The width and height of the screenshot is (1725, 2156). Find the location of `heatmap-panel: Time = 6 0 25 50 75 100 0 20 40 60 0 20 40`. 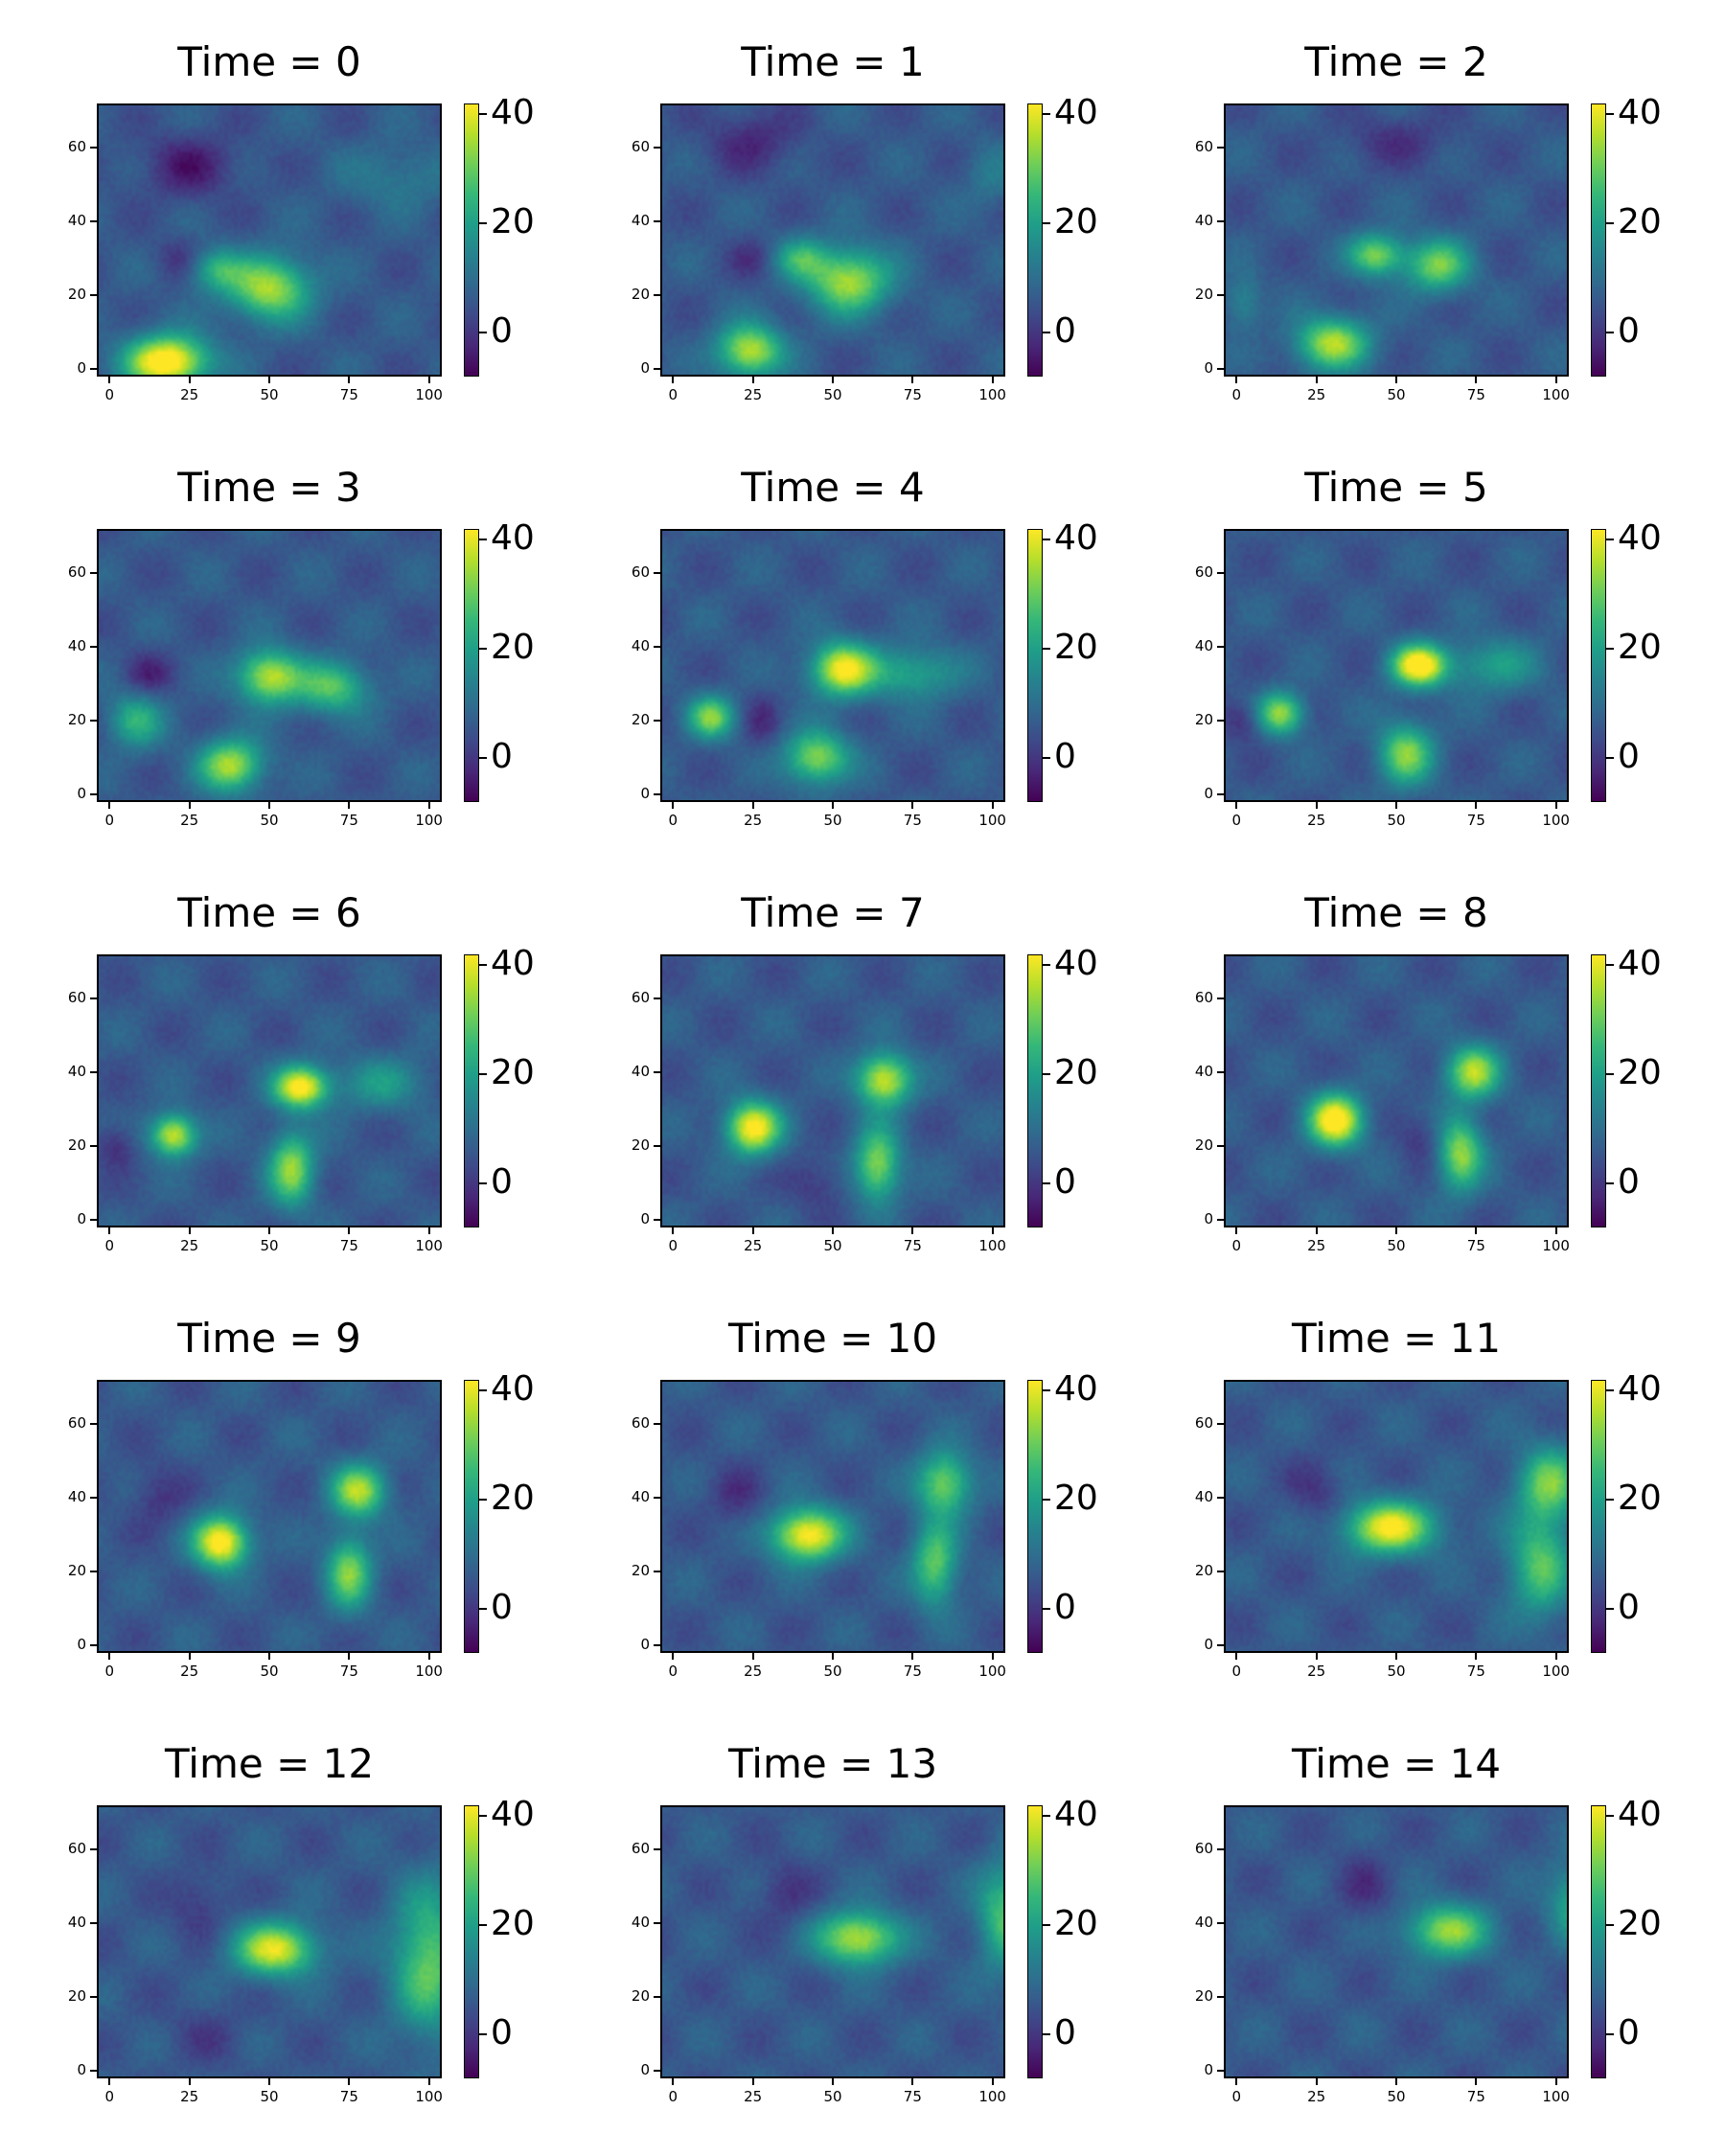

heatmap-panel: Time = 6 0 25 50 75 100 0 20 40 60 0 20 40 is located at coordinates (312, 1086).